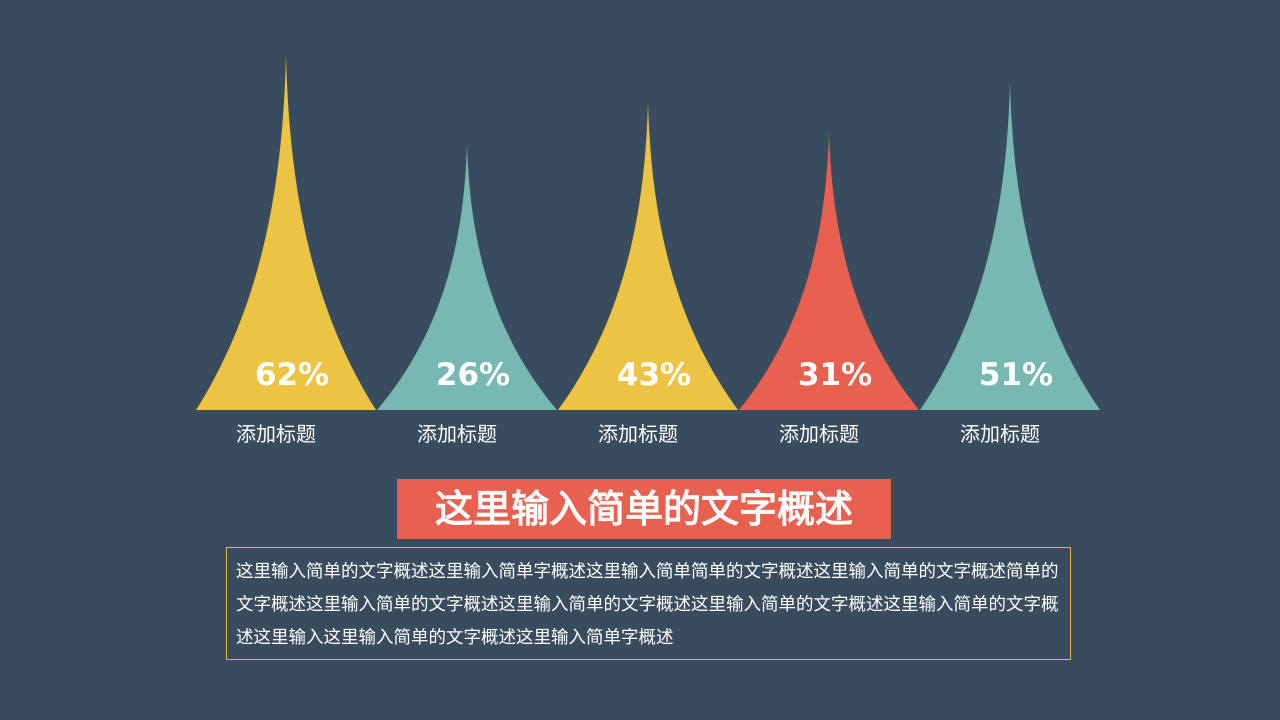  Describe the element at coordinates (473, 375) in the screenshot. I see `chart-value-label-2: 26%` at that location.